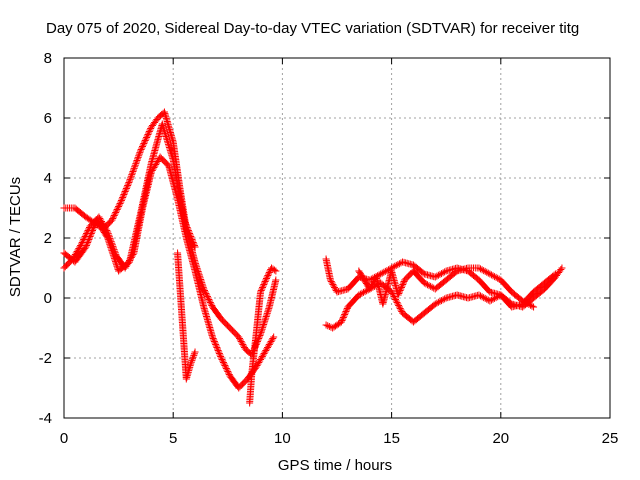 Image resolution: width=640 pixels, height=480 pixels. I want to click on x-tick-label: 5, so click(173, 438).